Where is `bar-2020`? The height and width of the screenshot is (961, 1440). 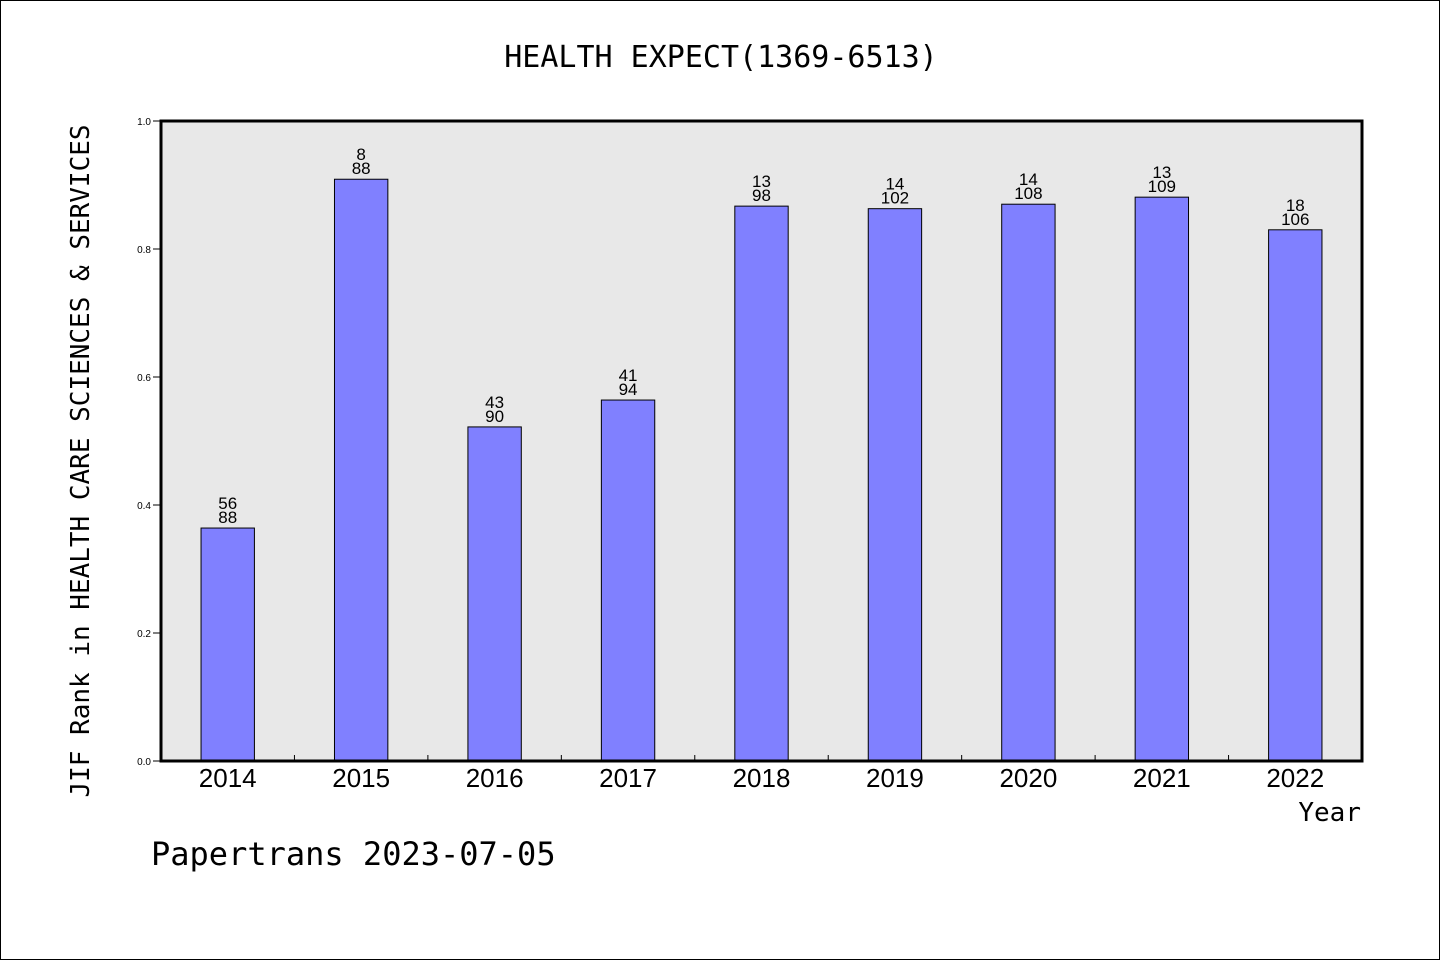 bar-2020 is located at coordinates (1028, 482).